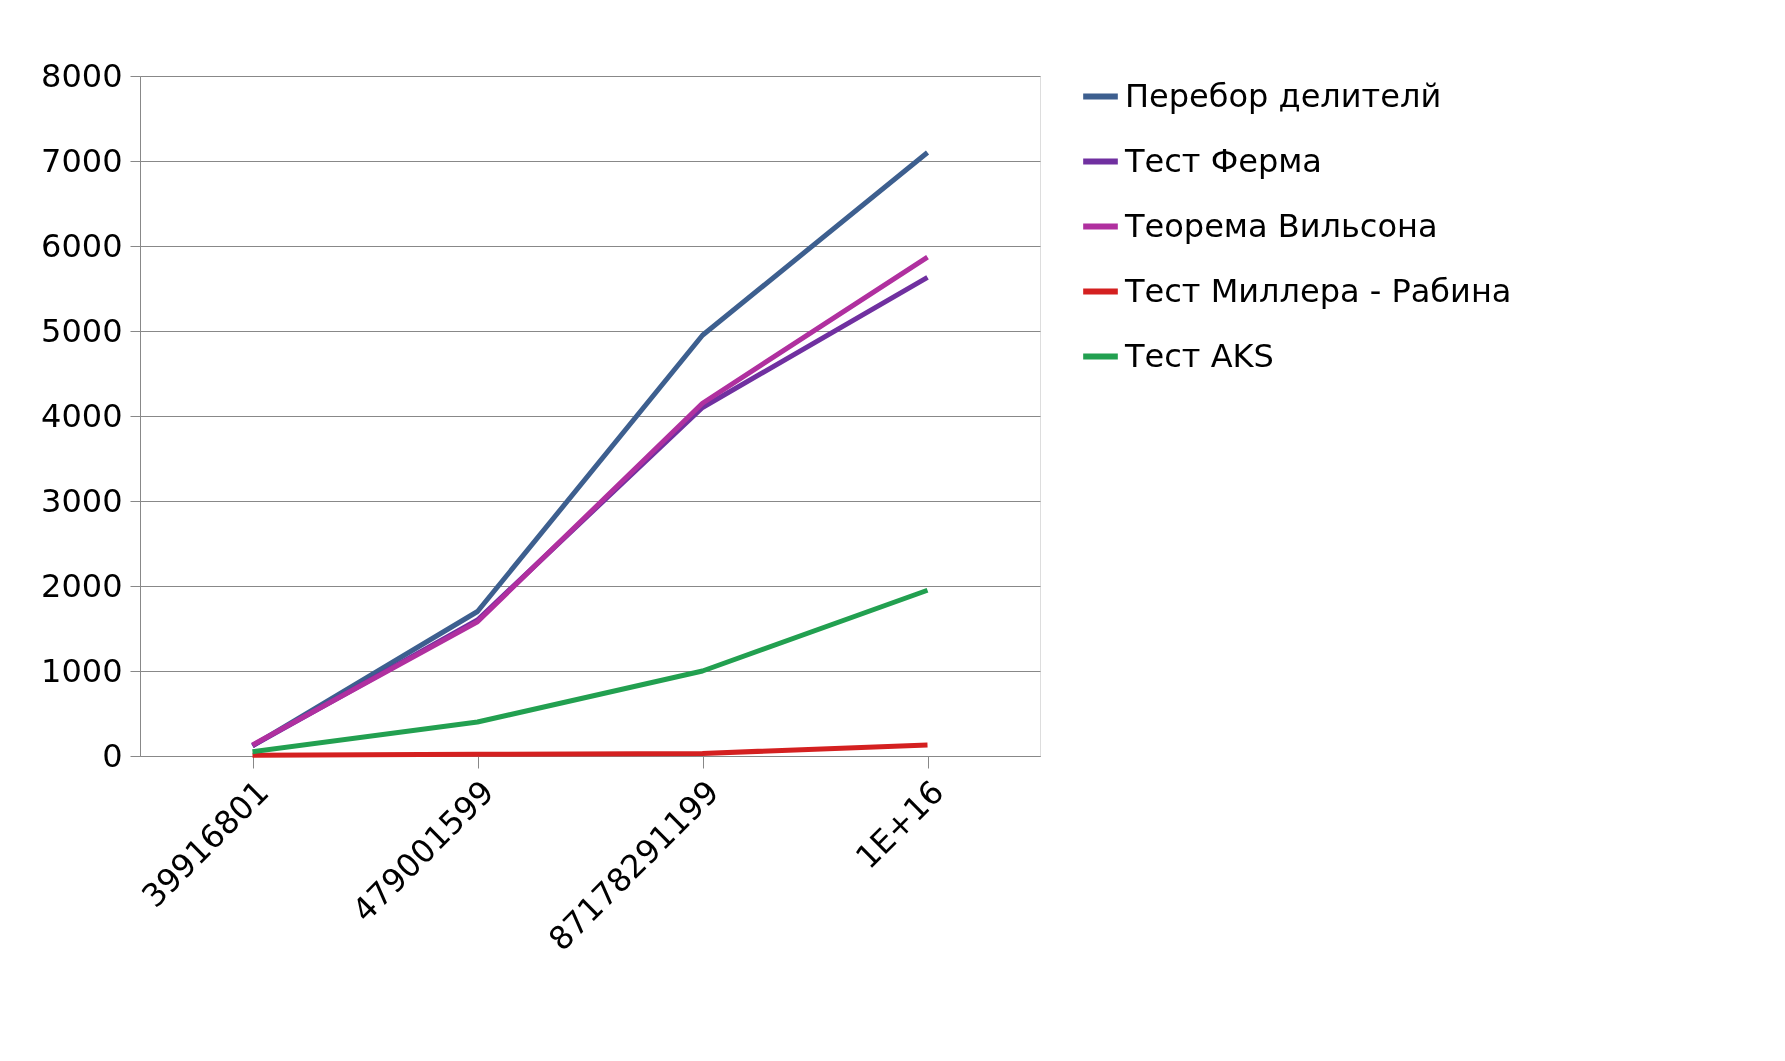 The width and height of the screenshot is (1785, 1061). I want to click on legend-label: Перебор делителй, so click(1283, 95).